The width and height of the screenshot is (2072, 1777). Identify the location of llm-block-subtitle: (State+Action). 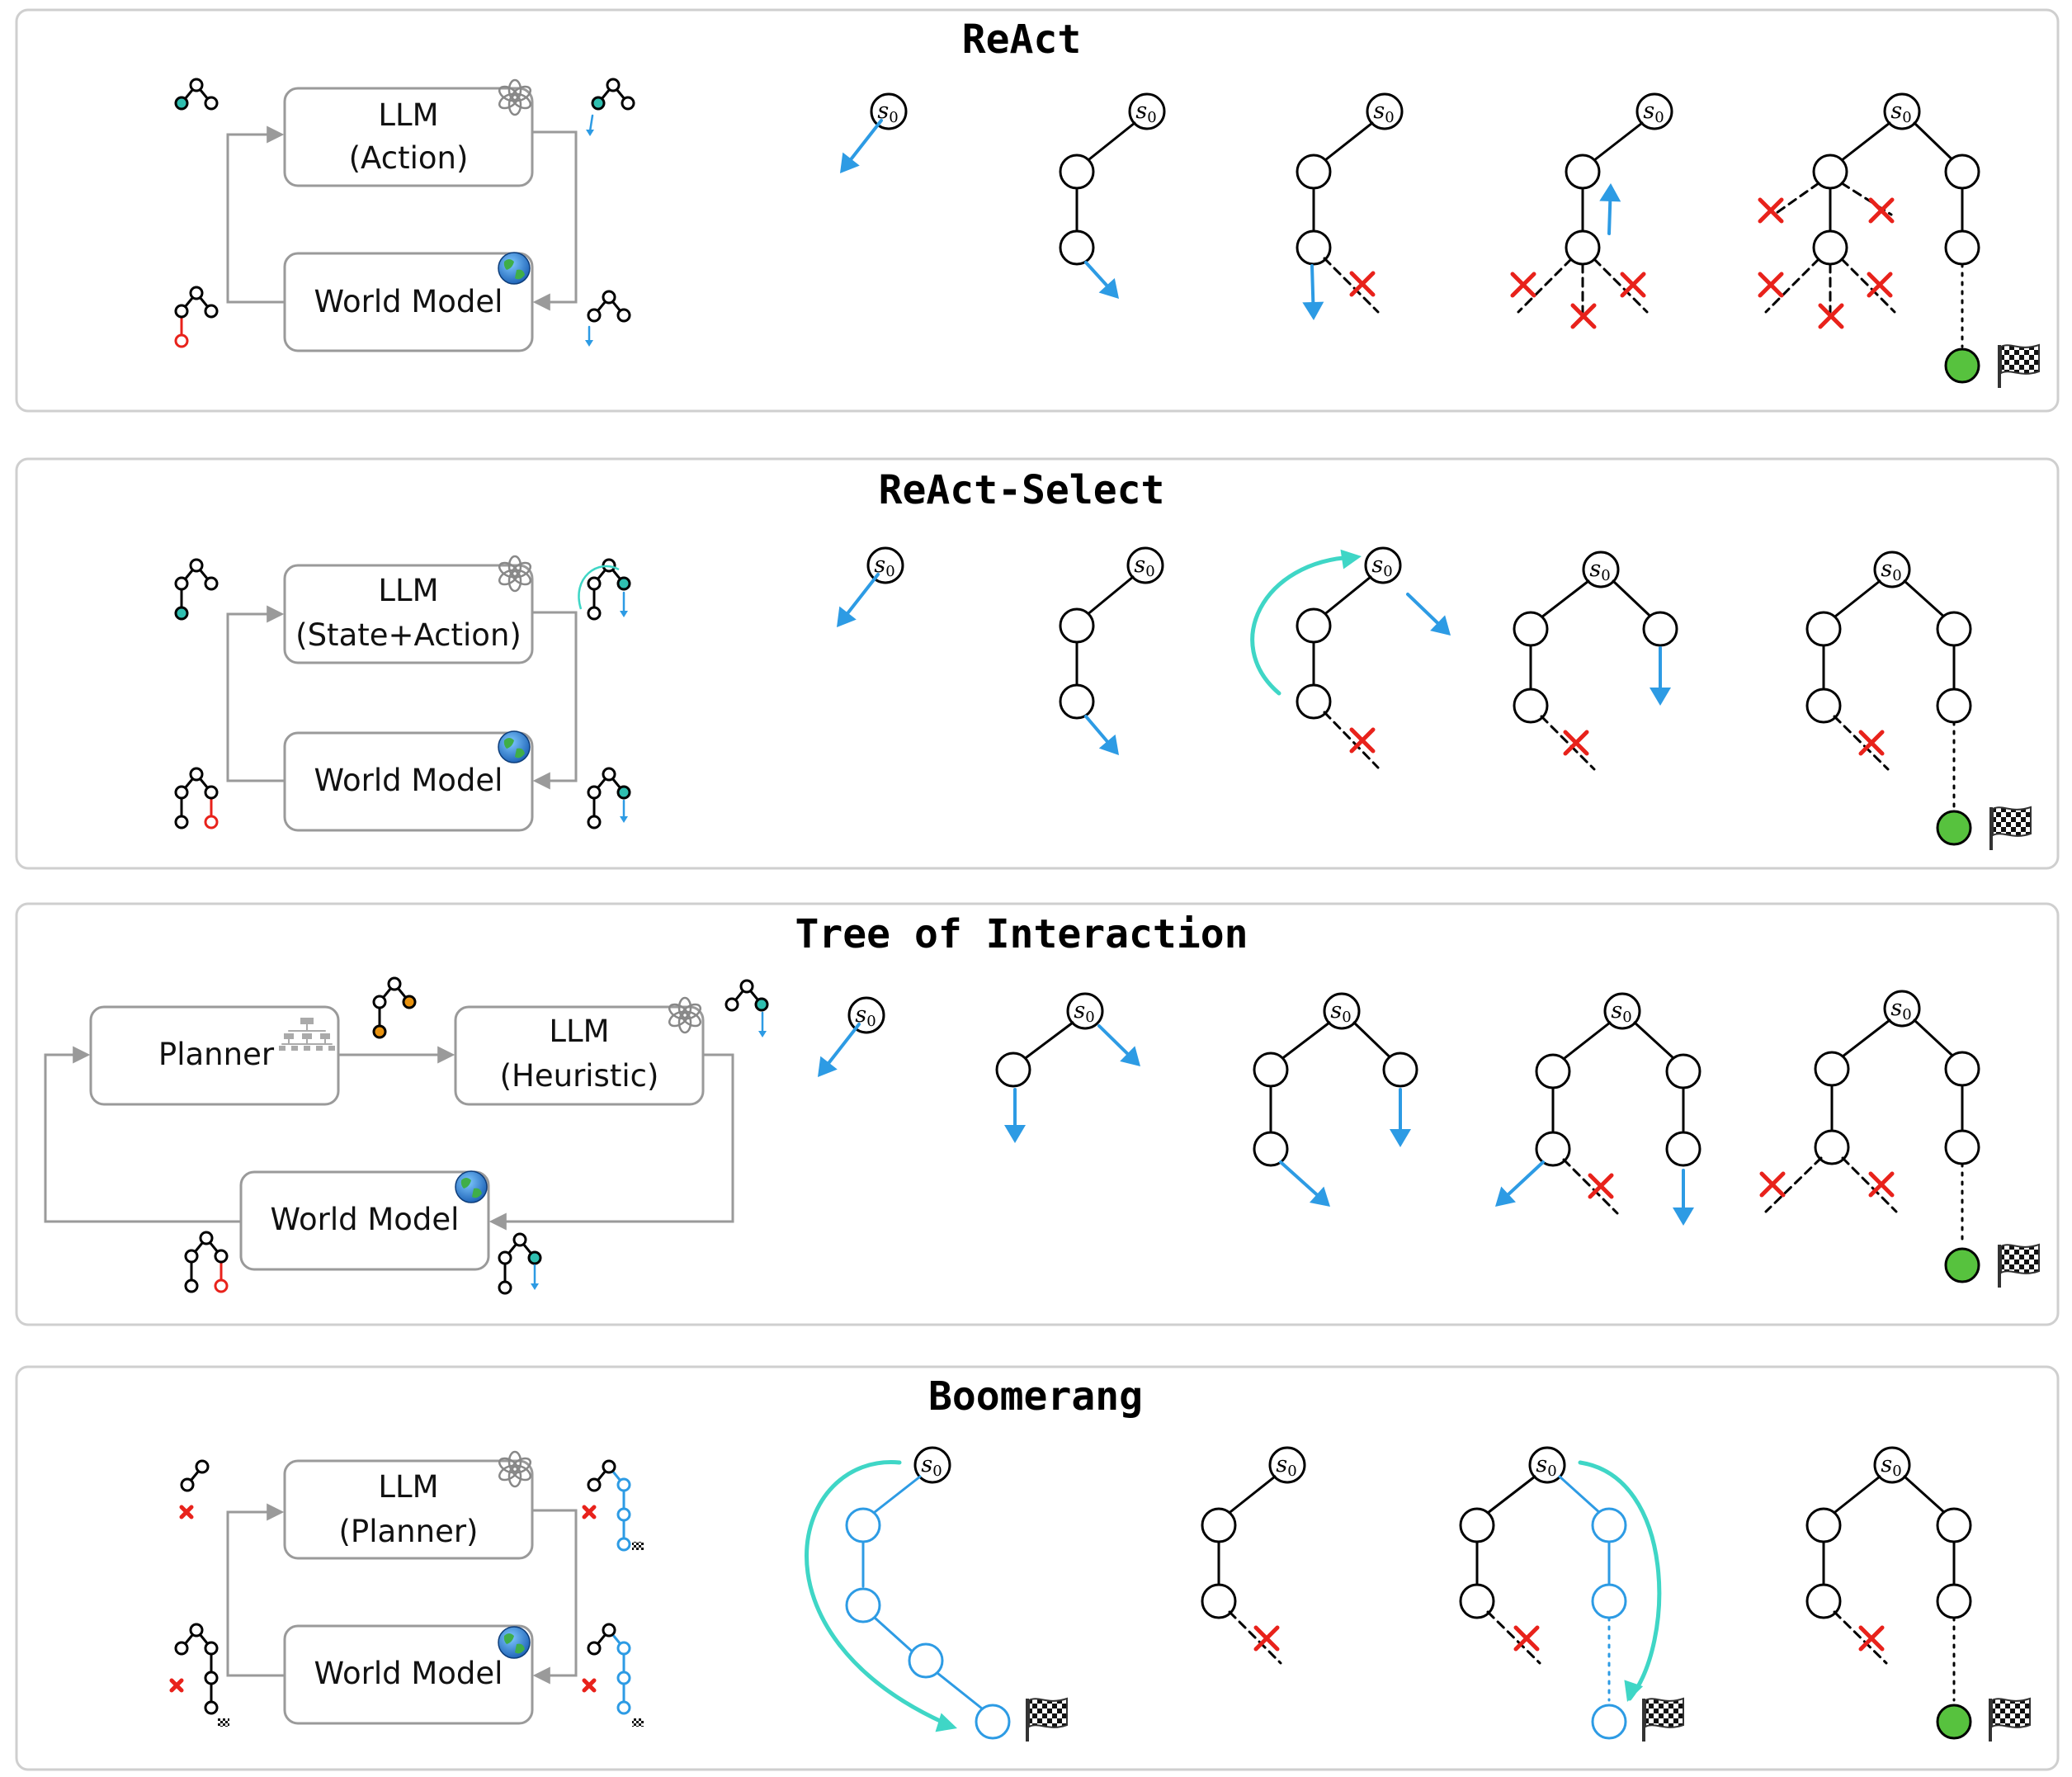
(408, 635).